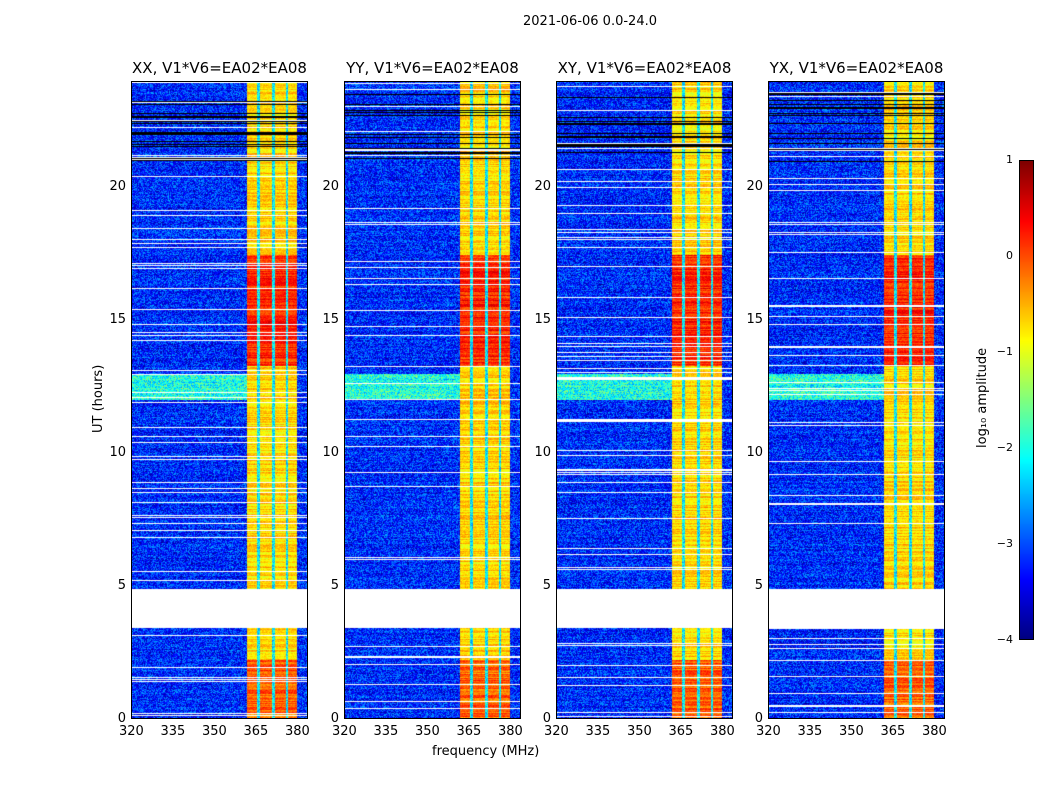 The height and width of the screenshot is (800, 1050). Describe the element at coordinates (1004, 639) in the screenshot. I see `colorbar-tick-label: −4` at that location.